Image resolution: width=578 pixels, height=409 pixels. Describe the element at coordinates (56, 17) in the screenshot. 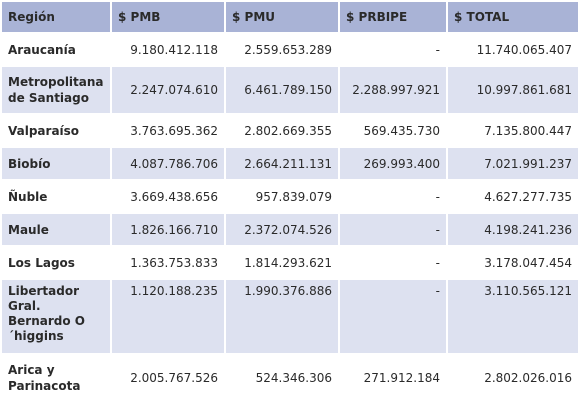

I see `header-region: Región` at that location.